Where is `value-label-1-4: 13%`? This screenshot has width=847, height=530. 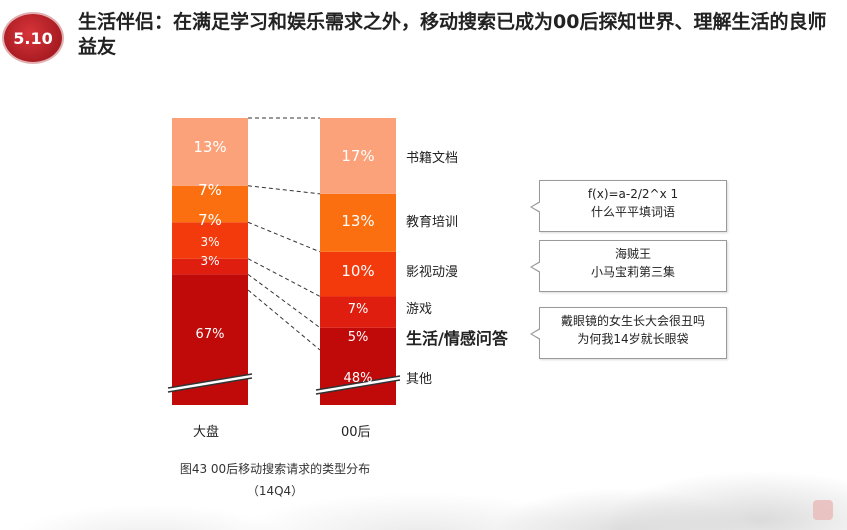
value-label-1-4: 13% is located at coordinates (357, 221).